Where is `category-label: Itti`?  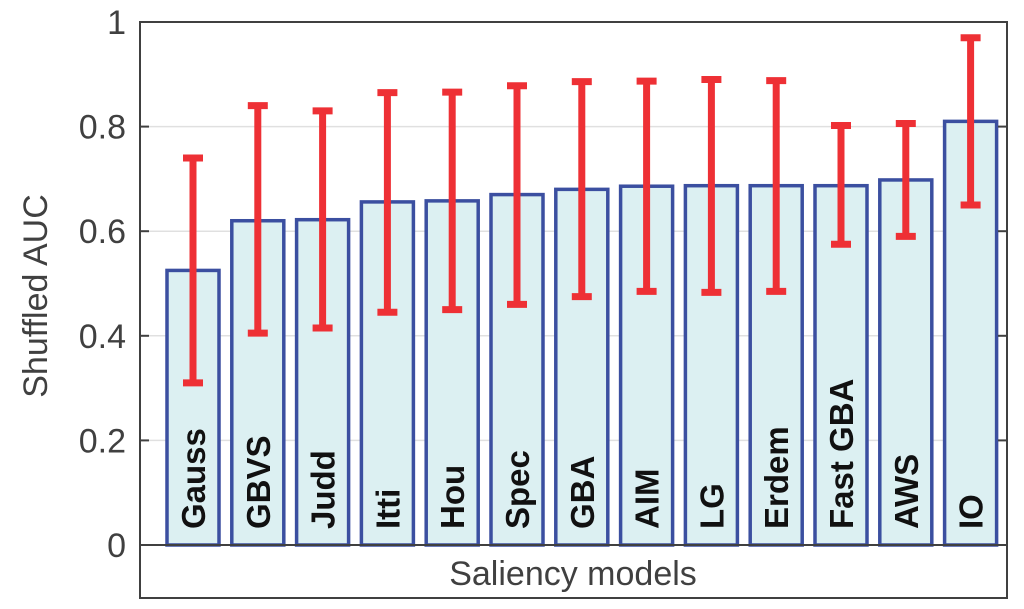
category-label: Itti is located at coordinates (387, 509).